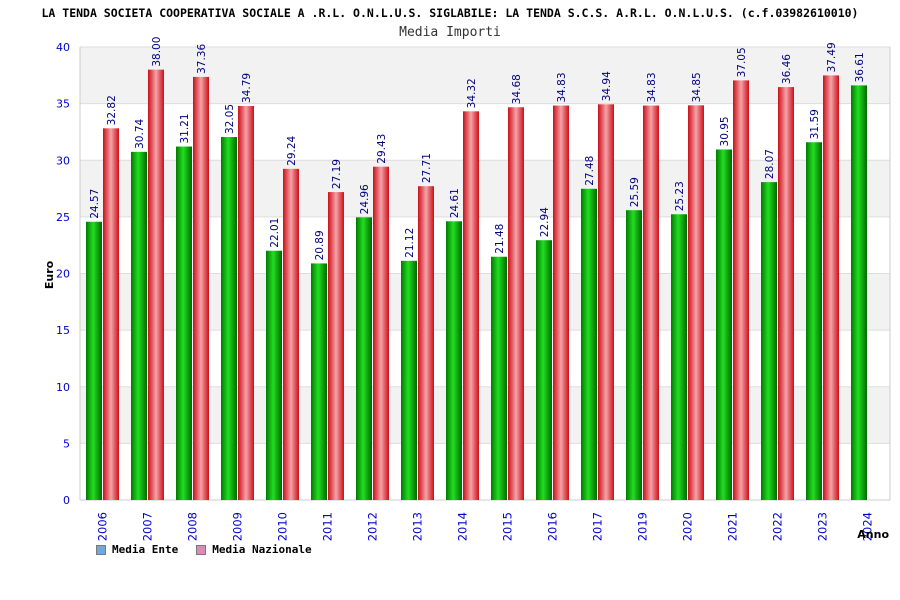 Image resolution: width=900 pixels, height=600 pixels. I want to click on y-tick-label: 20, so click(63, 274).